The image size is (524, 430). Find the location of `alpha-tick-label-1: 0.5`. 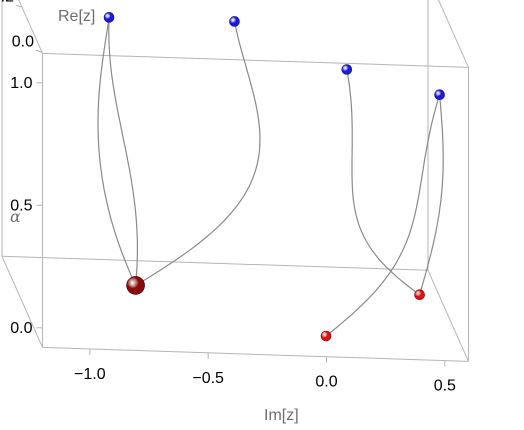

alpha-tick-label-1: 0.5 is located at coordinates (21, 205).